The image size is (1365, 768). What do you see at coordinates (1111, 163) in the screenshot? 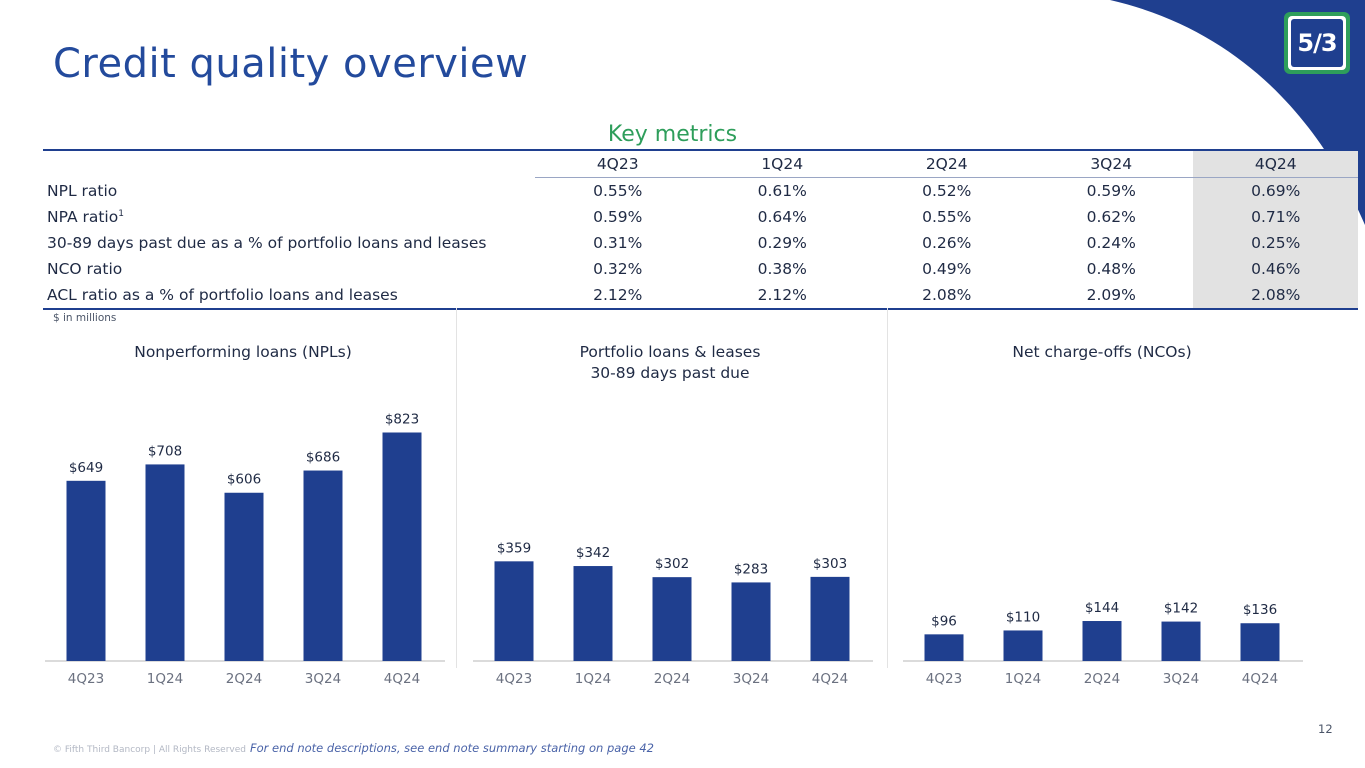
I see `header-period: 3Q24` at bounding box center [1111, 163].